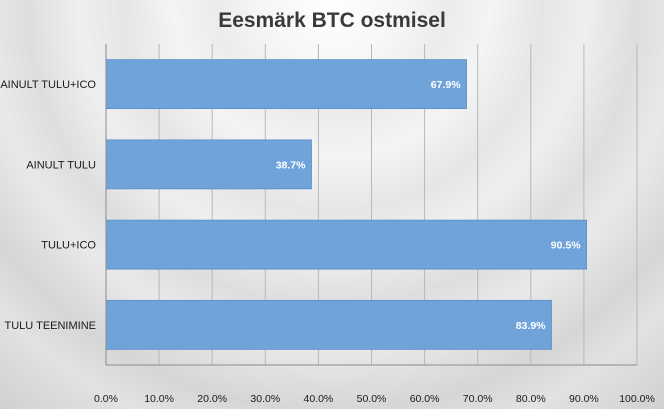 The width and height of the screenshot is (664, 409). I want to click on x-tick-label: 0.0%, so click(106, 399).